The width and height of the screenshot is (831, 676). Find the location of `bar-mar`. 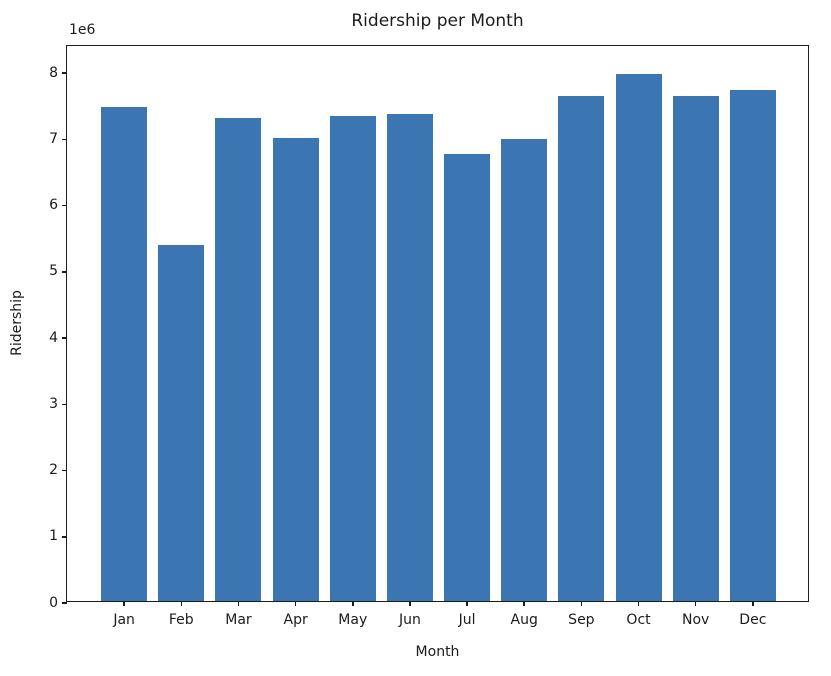

bar-mar is located at coordinates (238, 359).